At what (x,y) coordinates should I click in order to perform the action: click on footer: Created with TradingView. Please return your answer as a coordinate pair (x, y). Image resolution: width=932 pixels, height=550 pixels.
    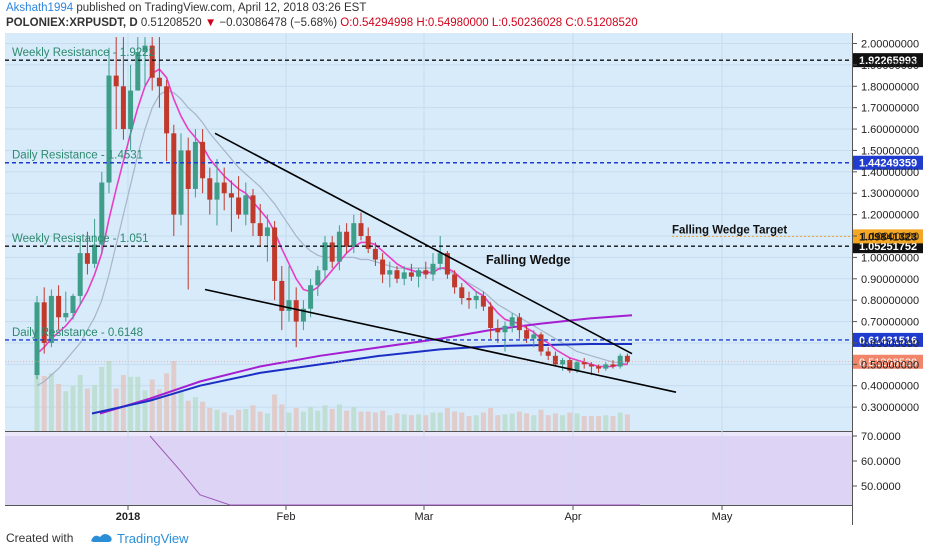
    Looking at the image, I should click on (466, 537).